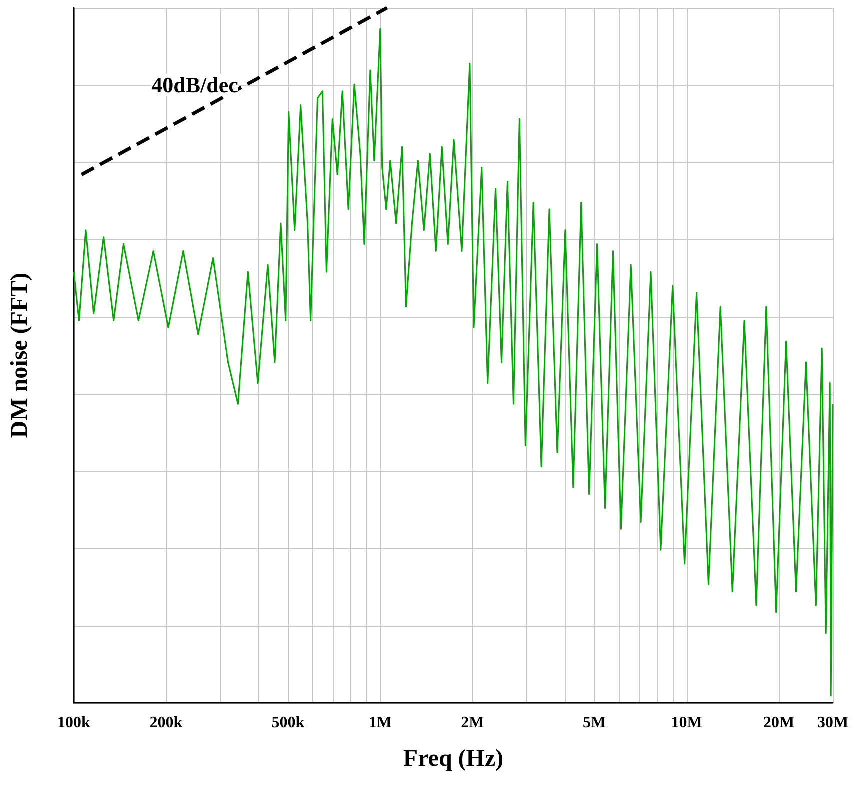 The image size is (858, 787). What do you see at coordinates (195, 85) in the screenshot?
I see `annotation: 40dB/dec` at bounding box center [195, 85].